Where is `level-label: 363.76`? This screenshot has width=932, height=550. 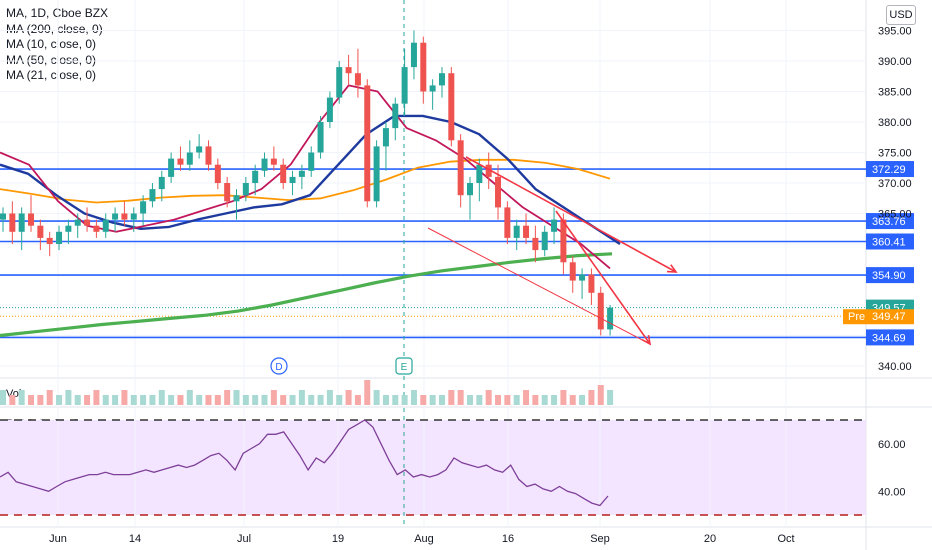 level-label: 363.76 is located at coordinates (889, 222).